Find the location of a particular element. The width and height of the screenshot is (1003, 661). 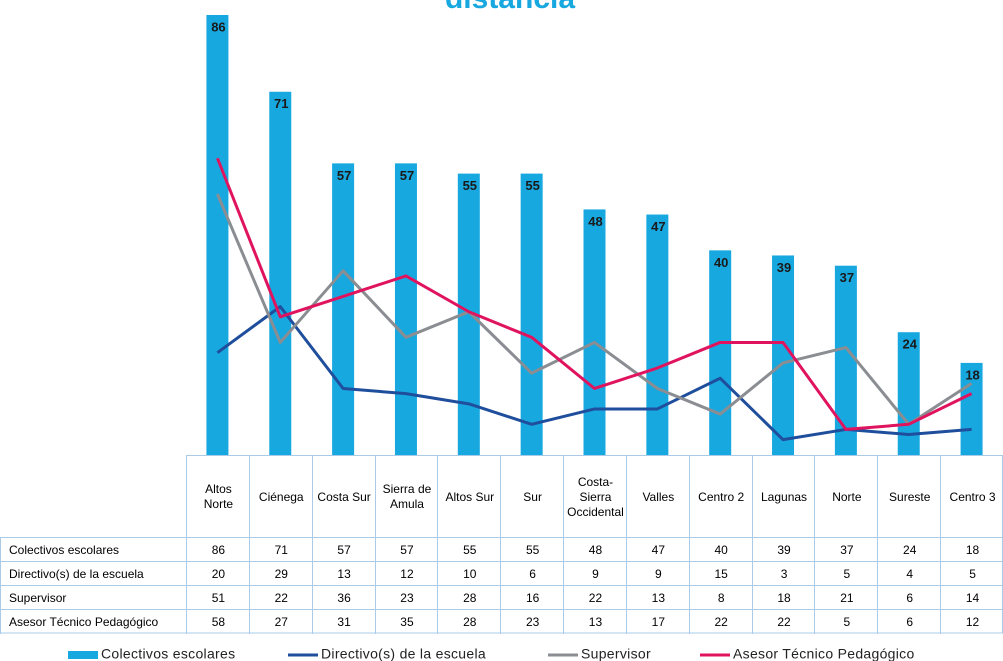

table-cell: 10 is located at coordinates (469, 573).